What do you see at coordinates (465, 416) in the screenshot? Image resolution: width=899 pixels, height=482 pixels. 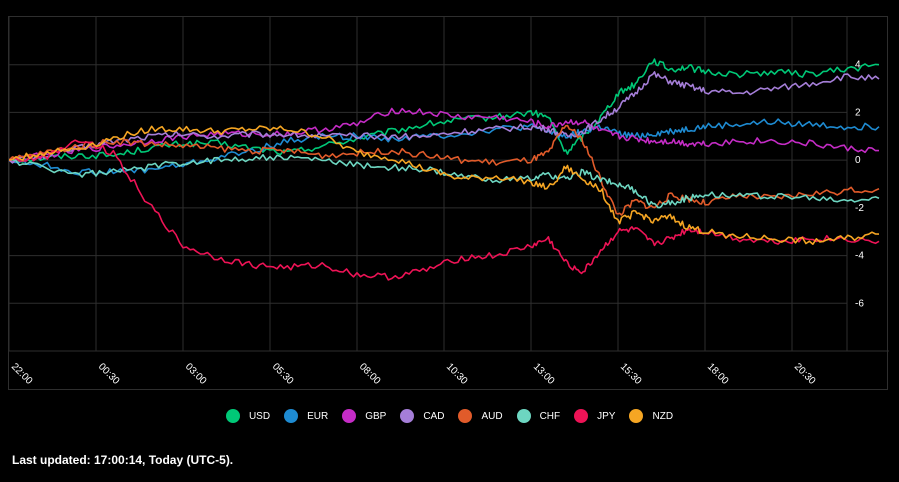 I see `legend-dot-aud` at bounding box center [465, 416].